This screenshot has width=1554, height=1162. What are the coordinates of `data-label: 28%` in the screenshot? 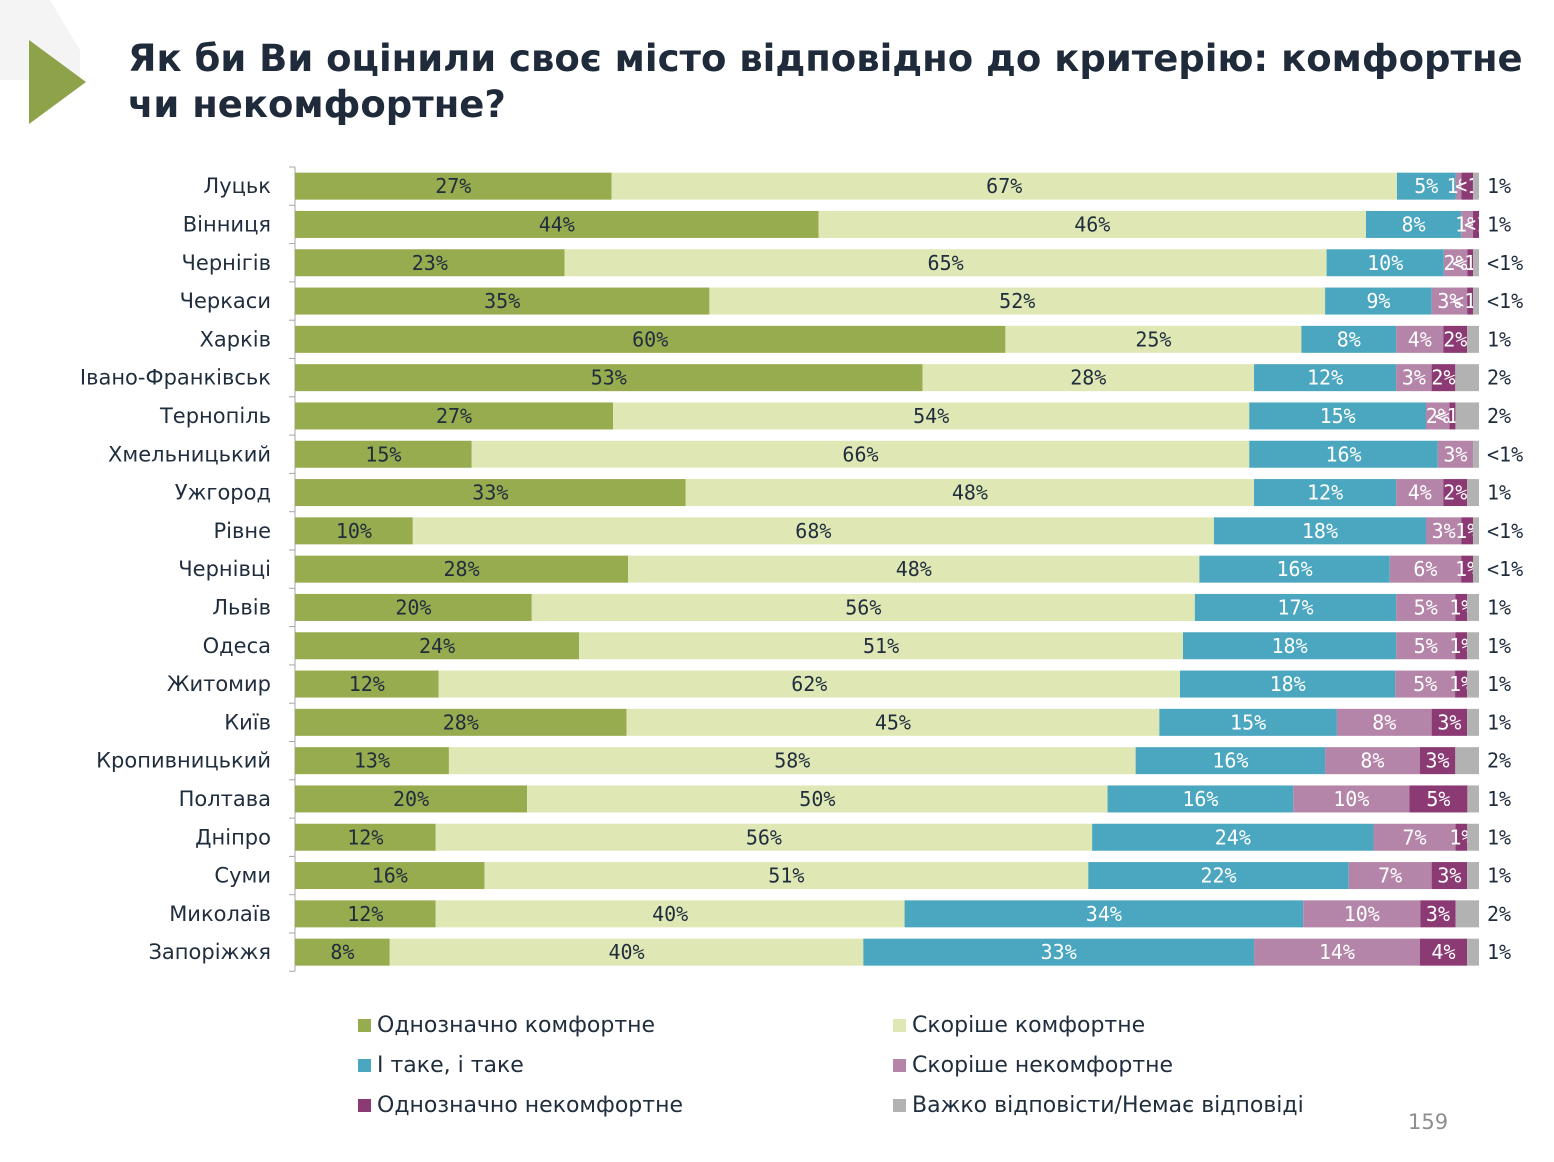 It's located at (1088, 378).